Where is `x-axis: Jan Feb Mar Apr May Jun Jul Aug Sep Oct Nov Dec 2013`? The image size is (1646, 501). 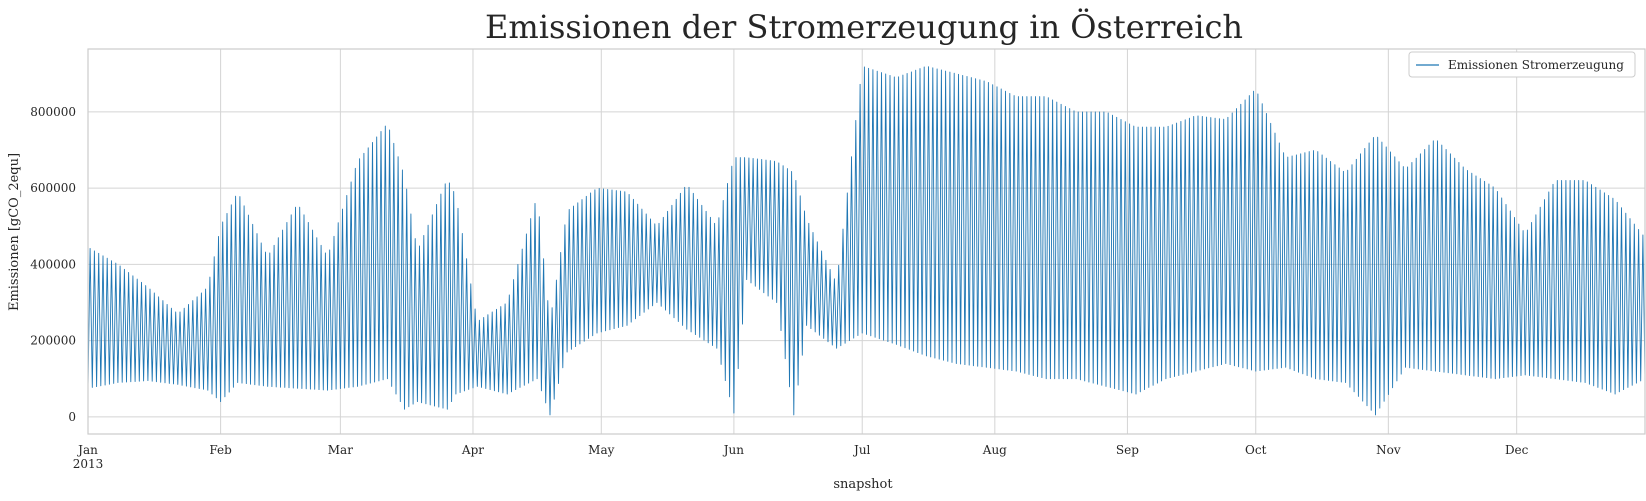 x-axis: Jan Feb Mar Apr May Jun Jul Aug Sep Oct Nov Dec 2013 is located at coordinates (801, 457).